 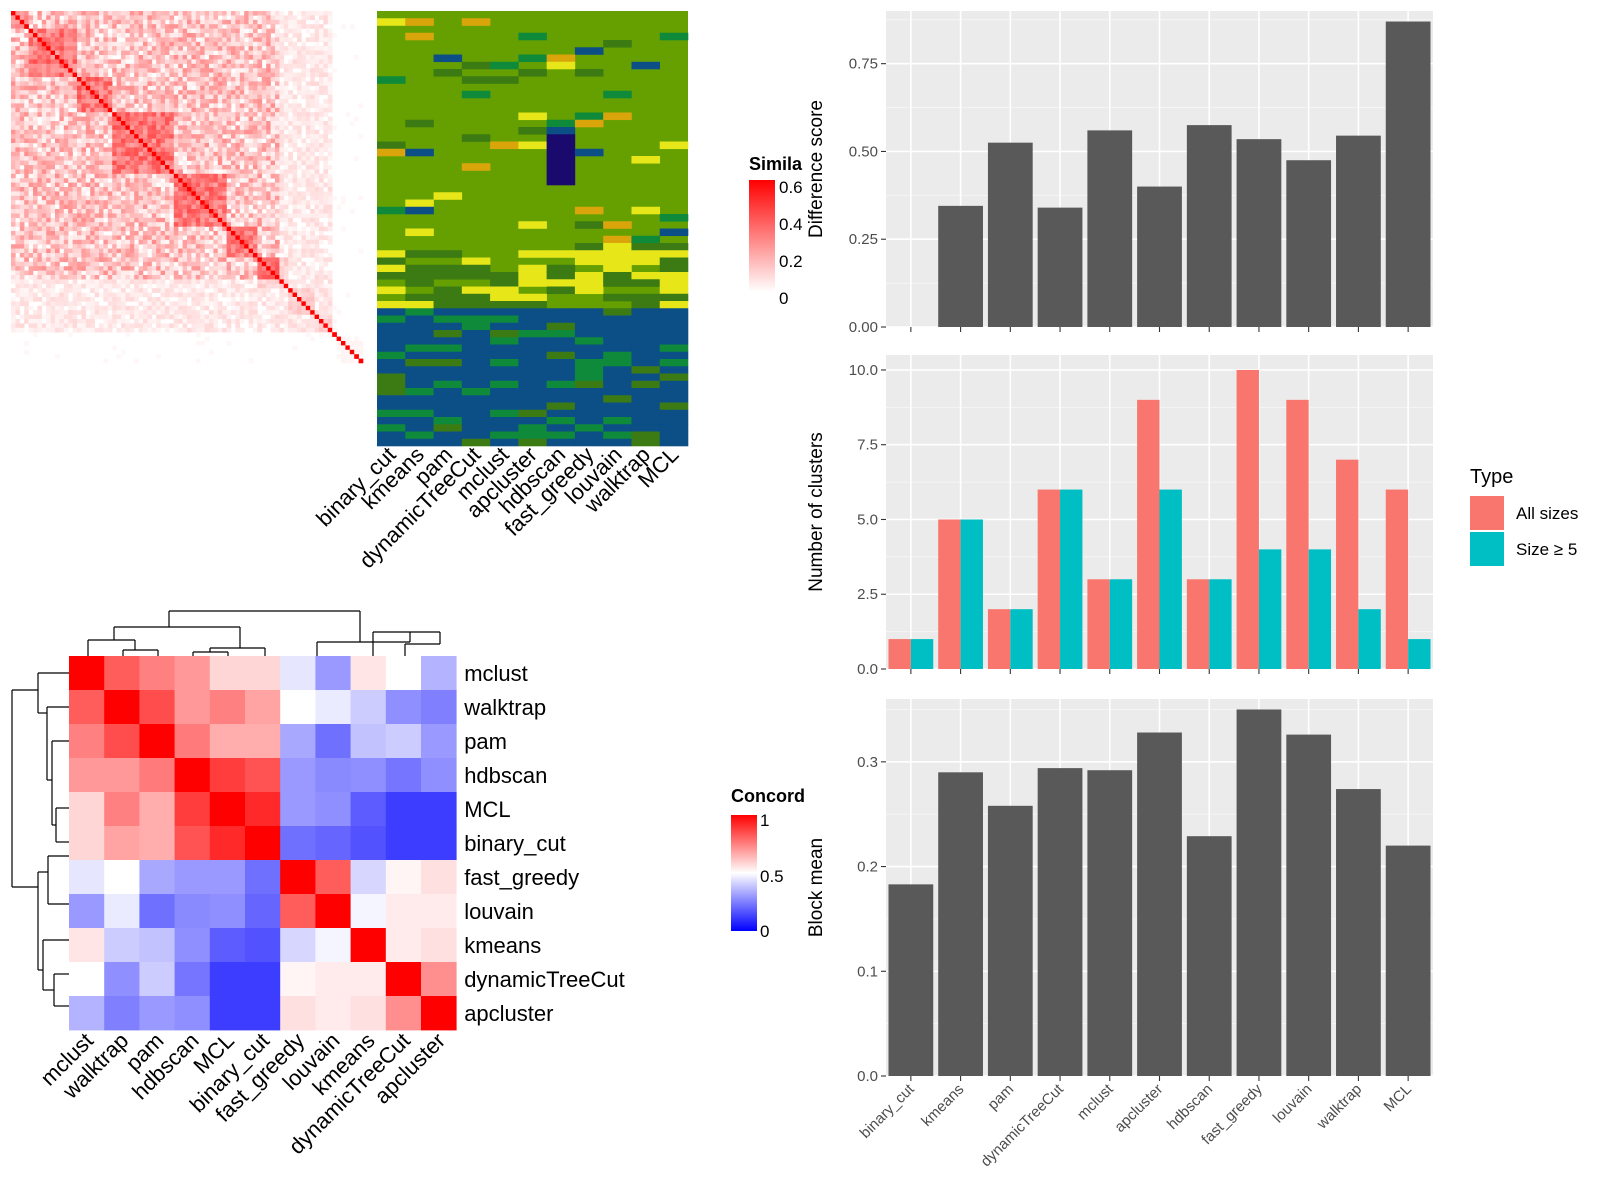 I want to click on assignment-cell, so click(x=391, y=399).